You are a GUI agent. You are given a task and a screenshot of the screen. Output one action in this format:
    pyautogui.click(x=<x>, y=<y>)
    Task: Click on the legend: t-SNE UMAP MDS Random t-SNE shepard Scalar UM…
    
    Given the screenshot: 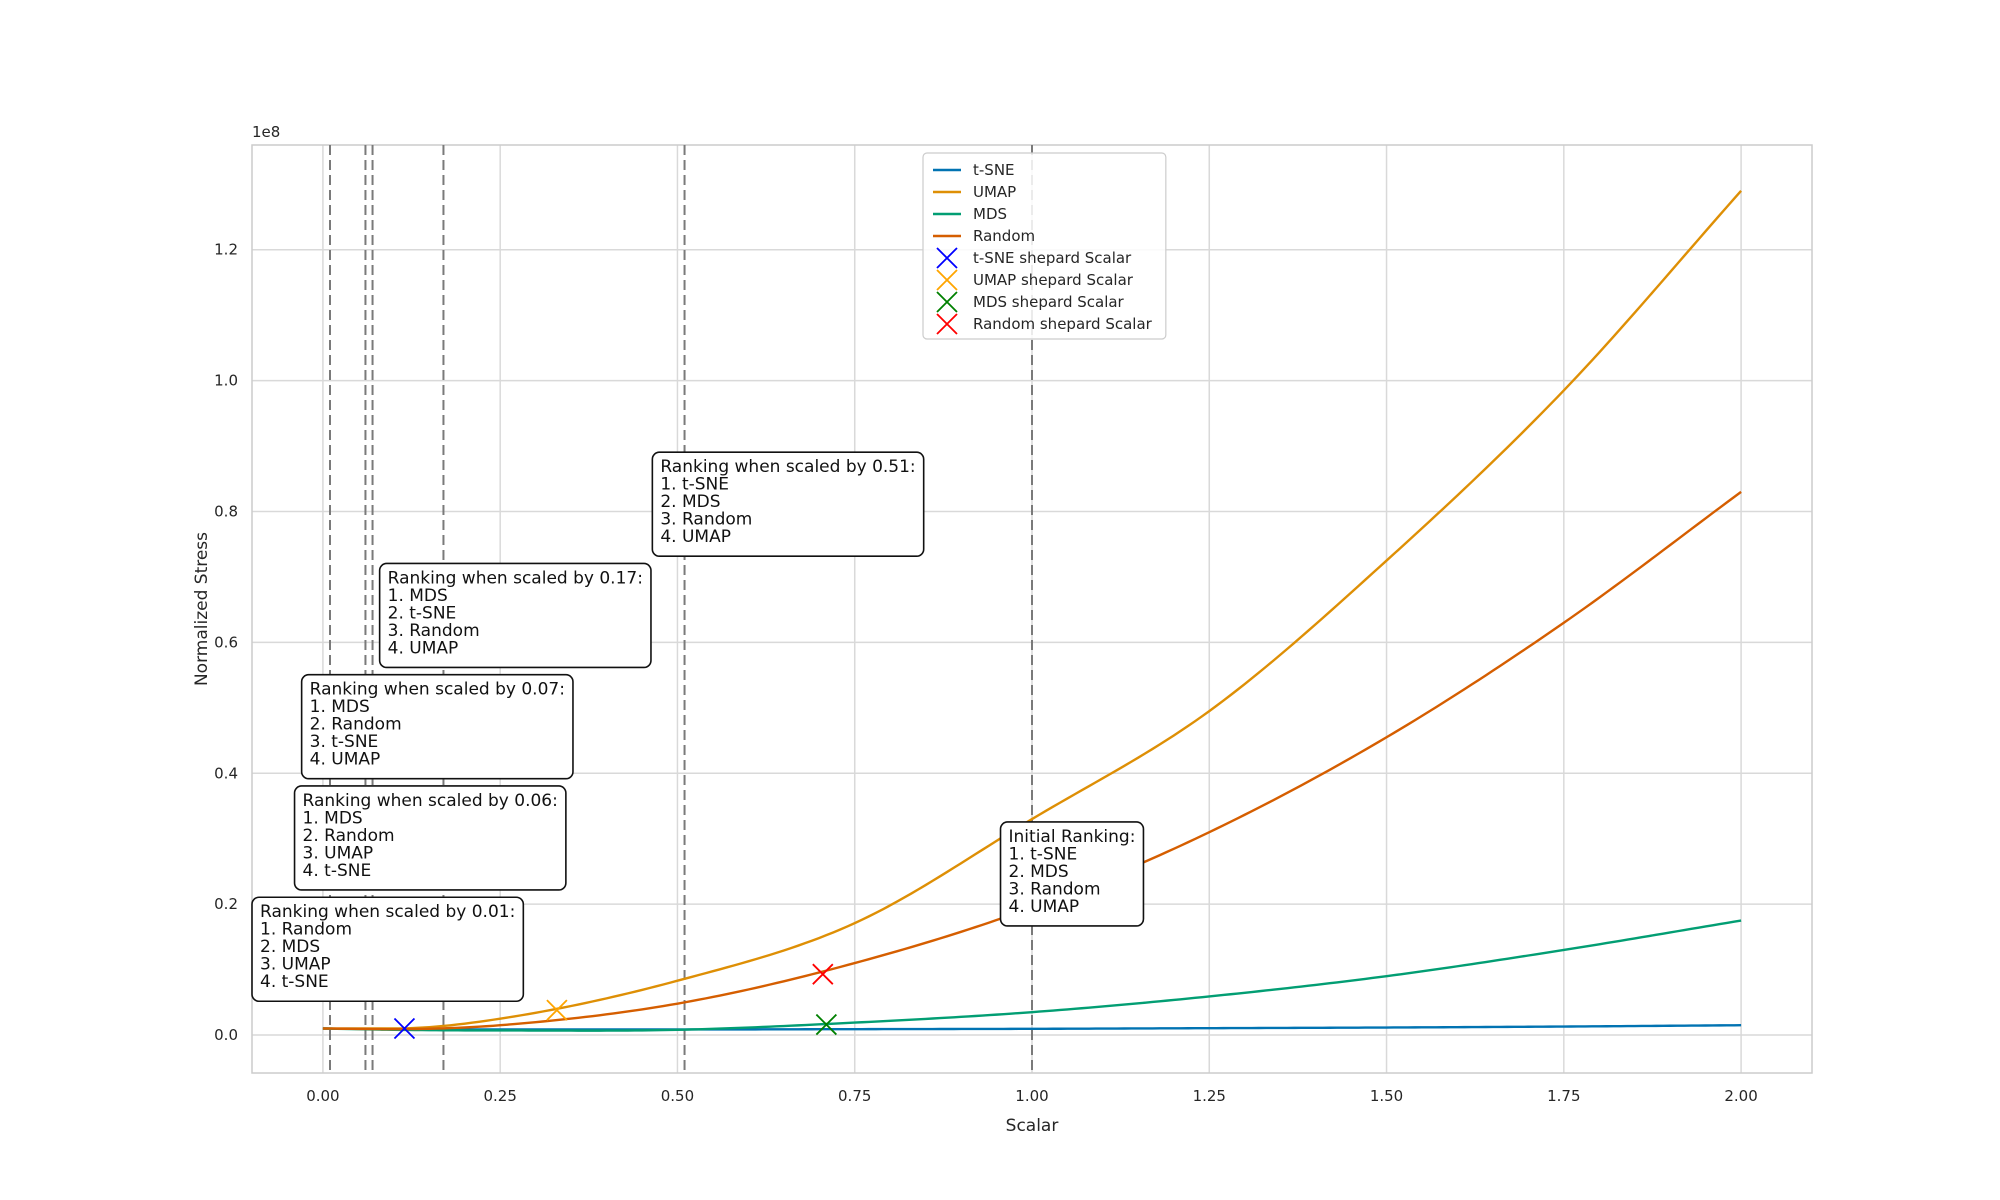 What is the action you would take?
    pyautogui.click(x=1044, y=246)
    